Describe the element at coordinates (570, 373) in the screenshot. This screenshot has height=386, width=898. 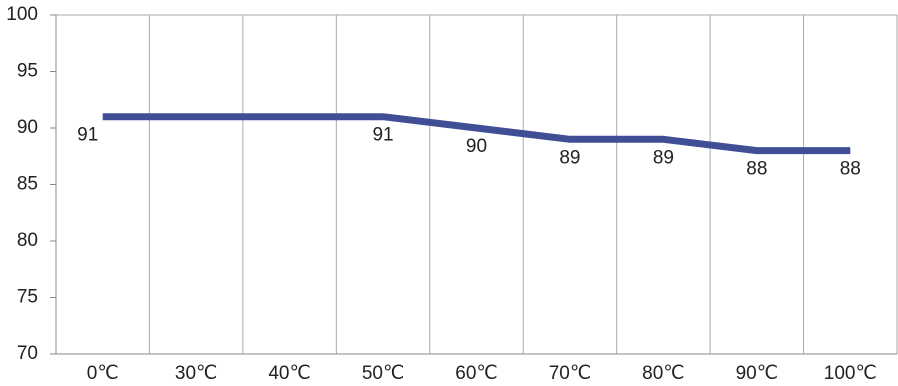
I see `x-tick-label: 70℃` at that location.